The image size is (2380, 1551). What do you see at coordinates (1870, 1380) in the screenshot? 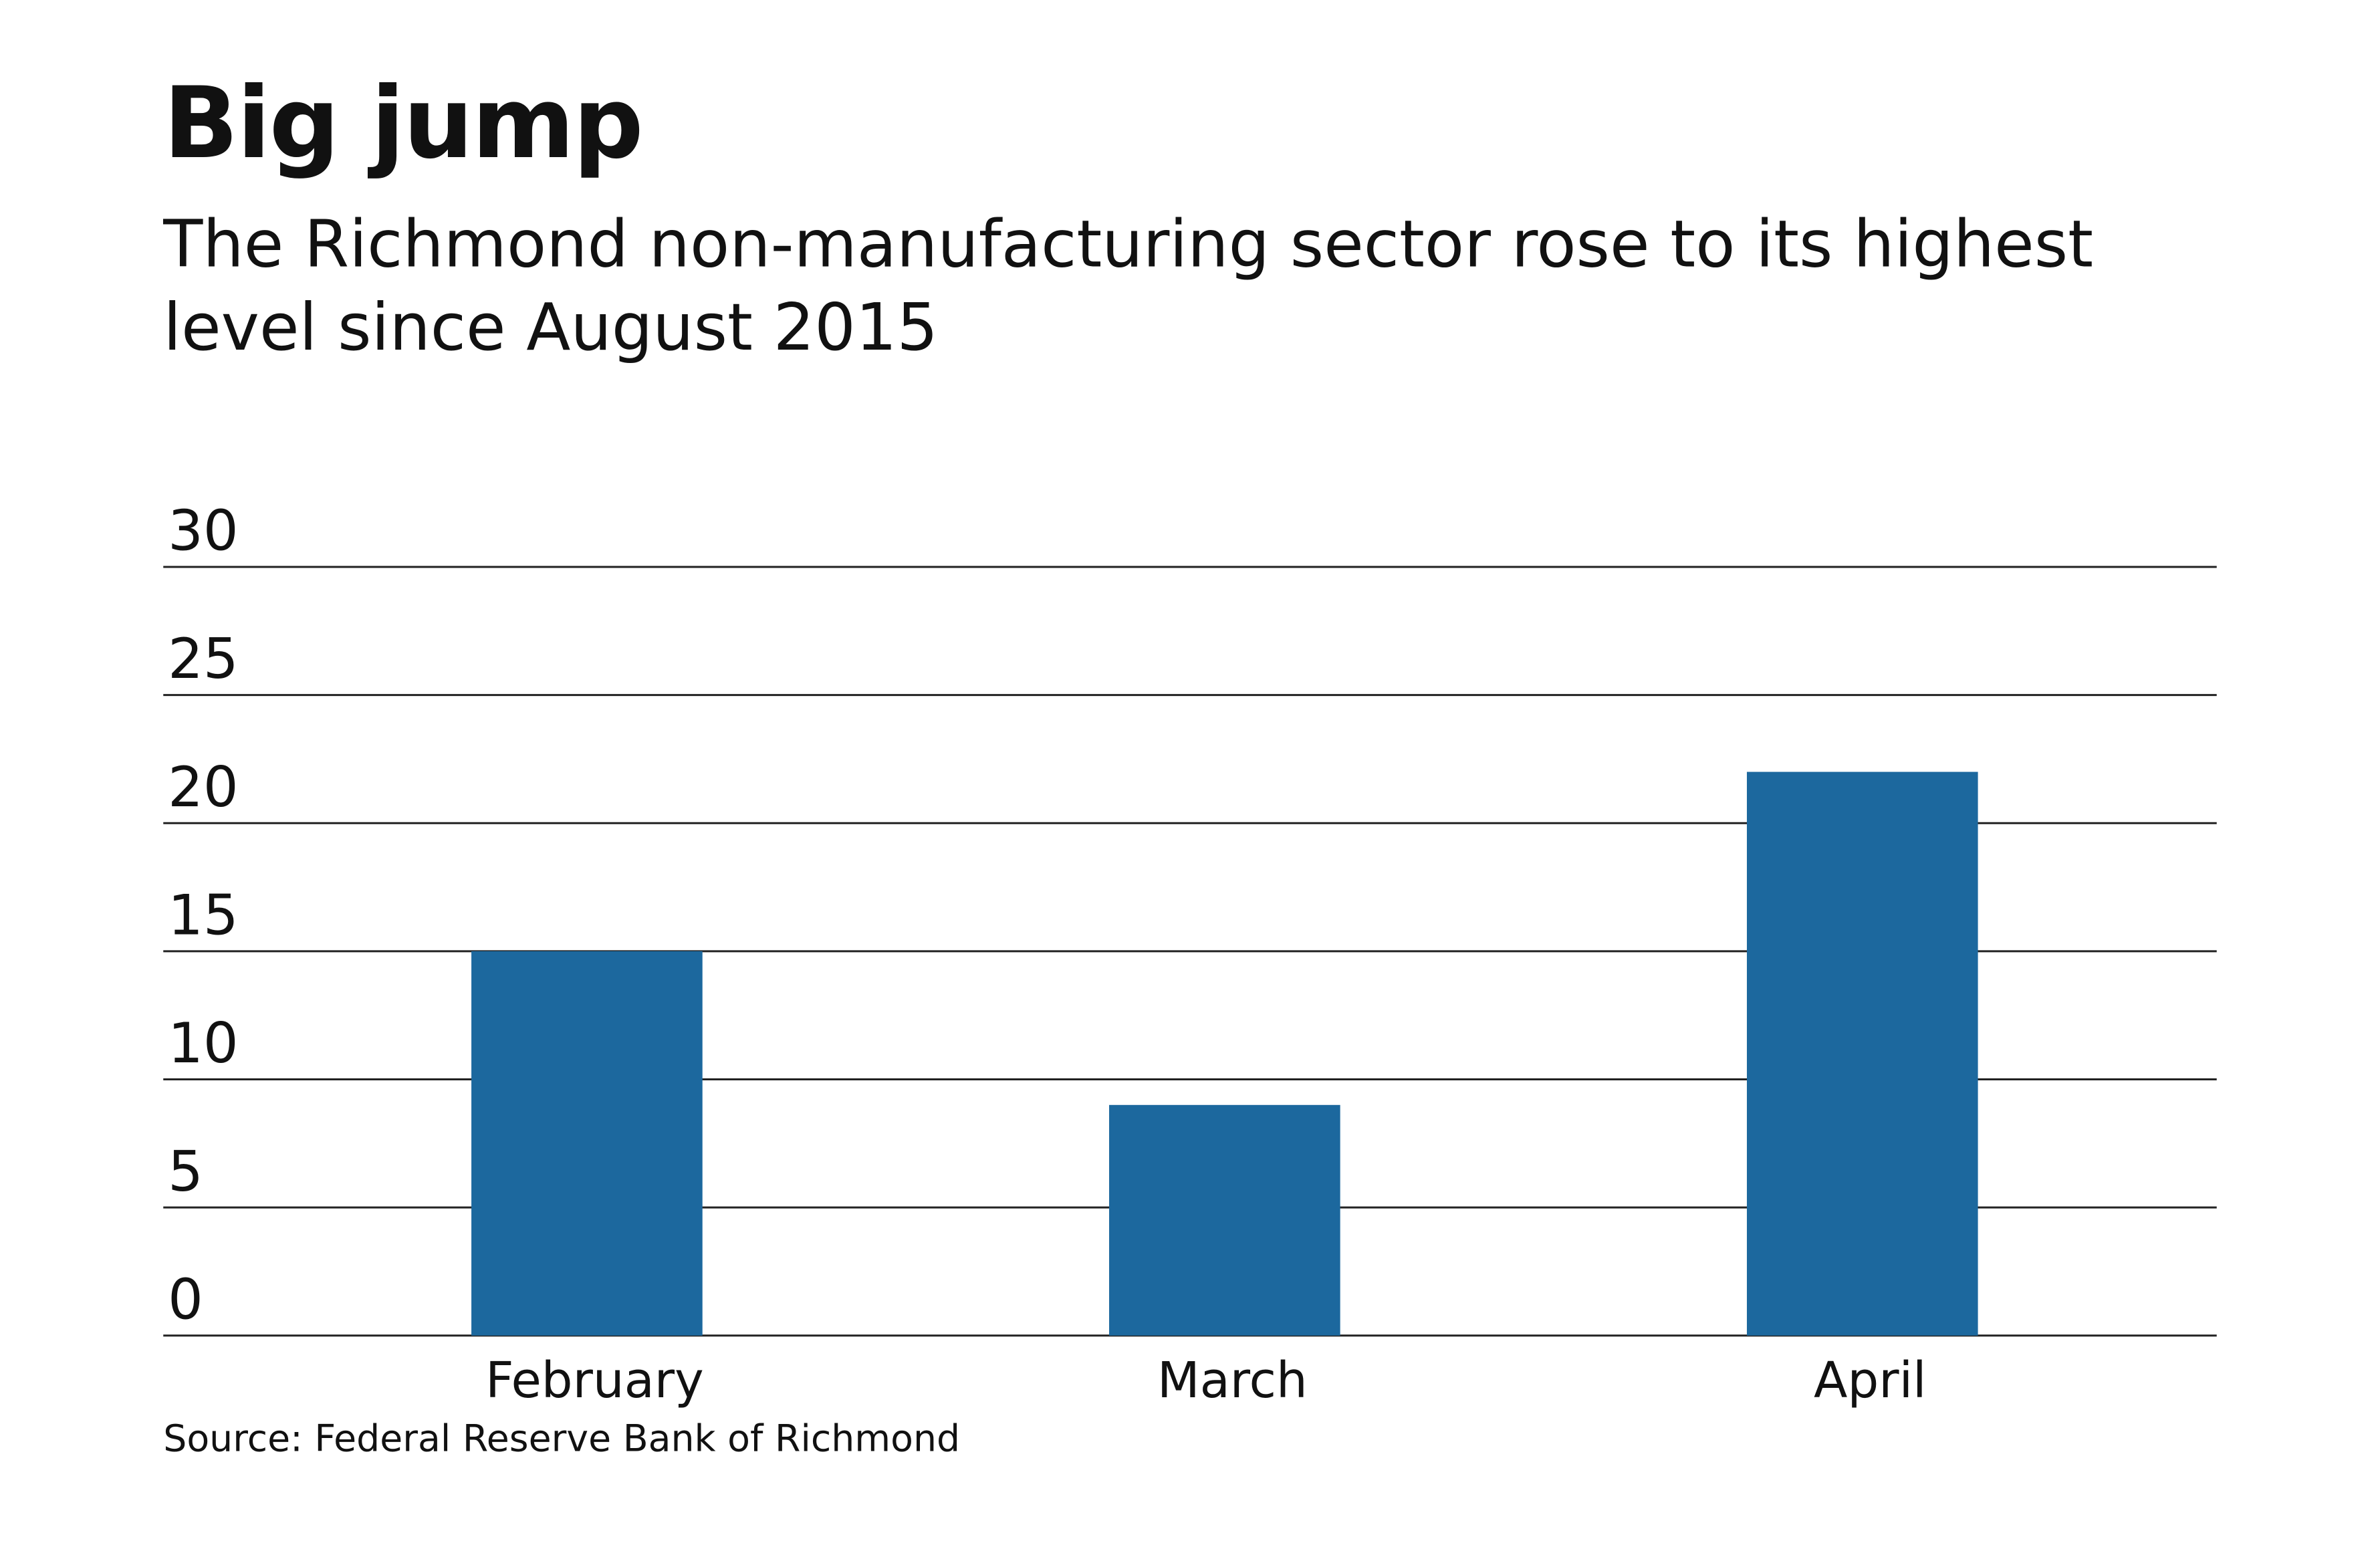
I see `x-tick-label: April` at bounding box center [1870, 1380].